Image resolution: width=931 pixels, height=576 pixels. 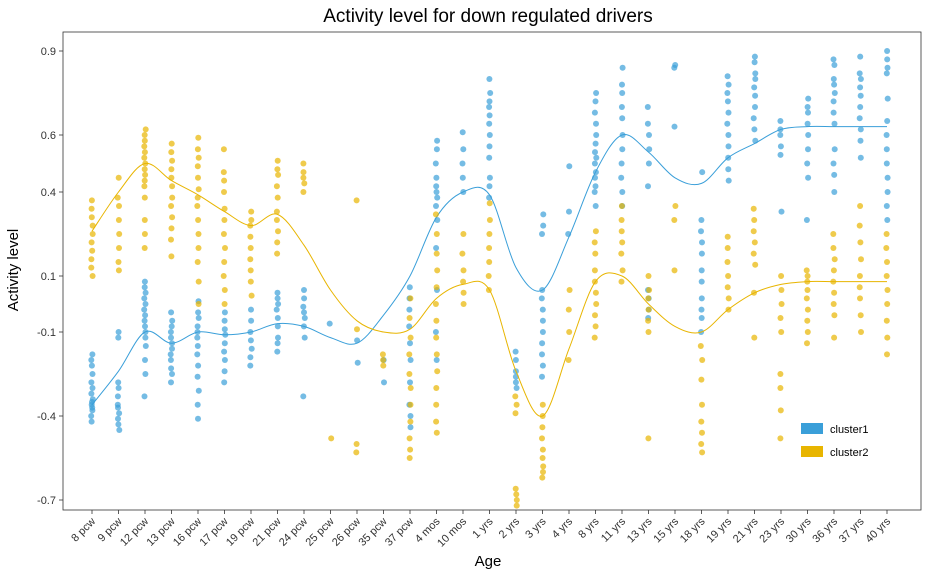 I want to click on x-tick-label: 16 pcw, so click(x=187, y=532).